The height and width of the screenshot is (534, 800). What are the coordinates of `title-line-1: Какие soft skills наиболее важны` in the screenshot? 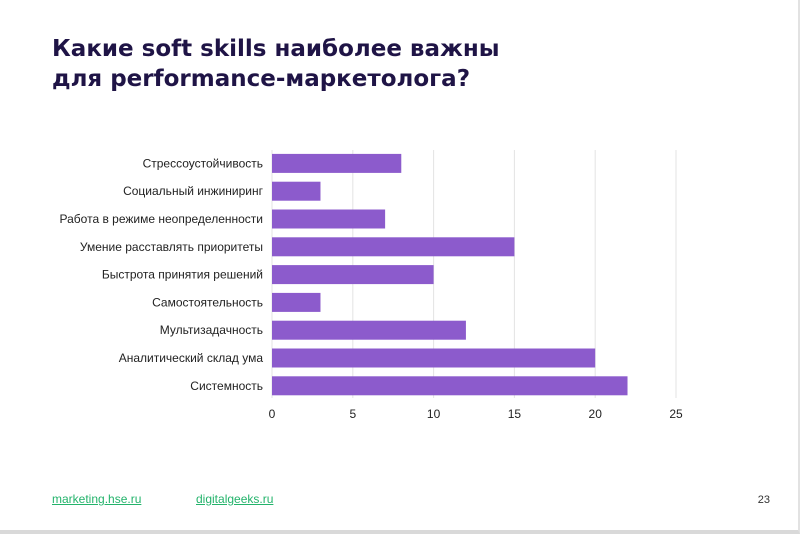 It's located at (276, 49).